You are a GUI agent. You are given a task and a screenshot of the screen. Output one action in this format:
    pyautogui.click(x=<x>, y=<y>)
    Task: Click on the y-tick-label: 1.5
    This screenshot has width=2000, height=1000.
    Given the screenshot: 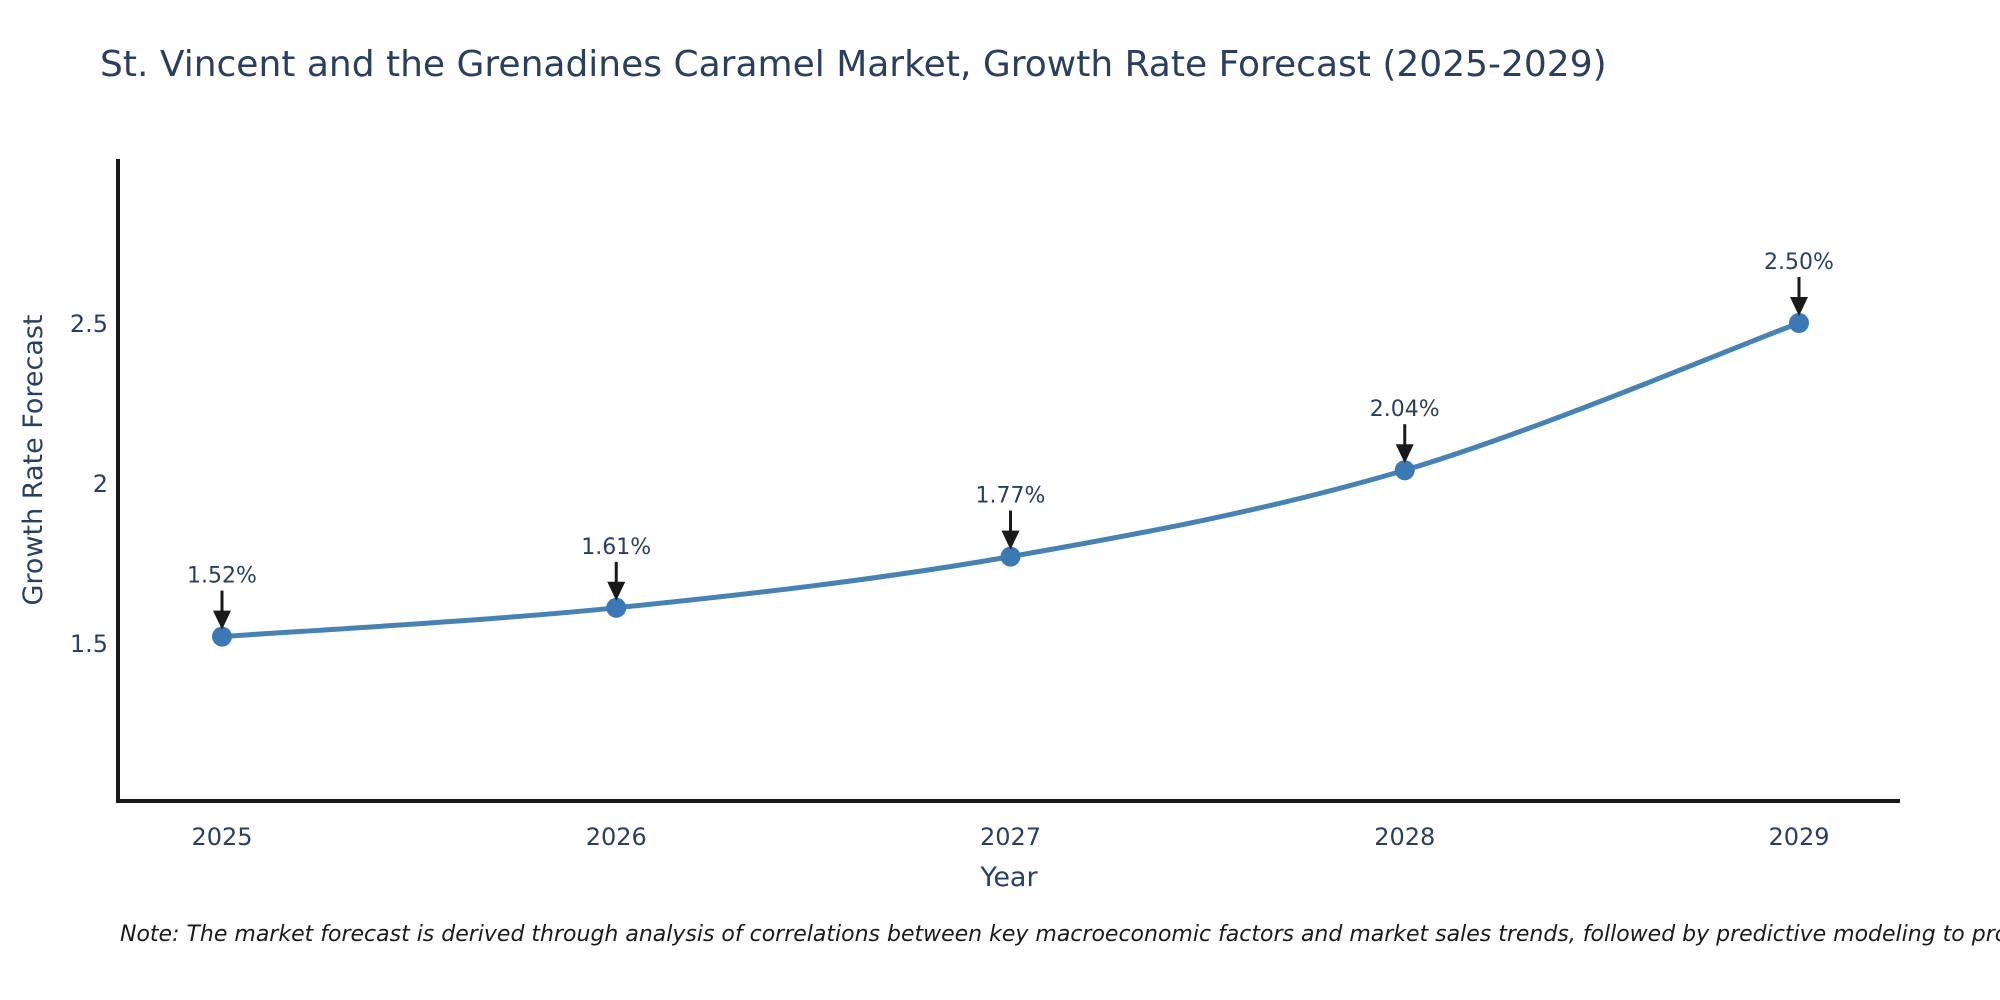 What is the action you would take?
    pyautogui.click(x=89, y=644)
    